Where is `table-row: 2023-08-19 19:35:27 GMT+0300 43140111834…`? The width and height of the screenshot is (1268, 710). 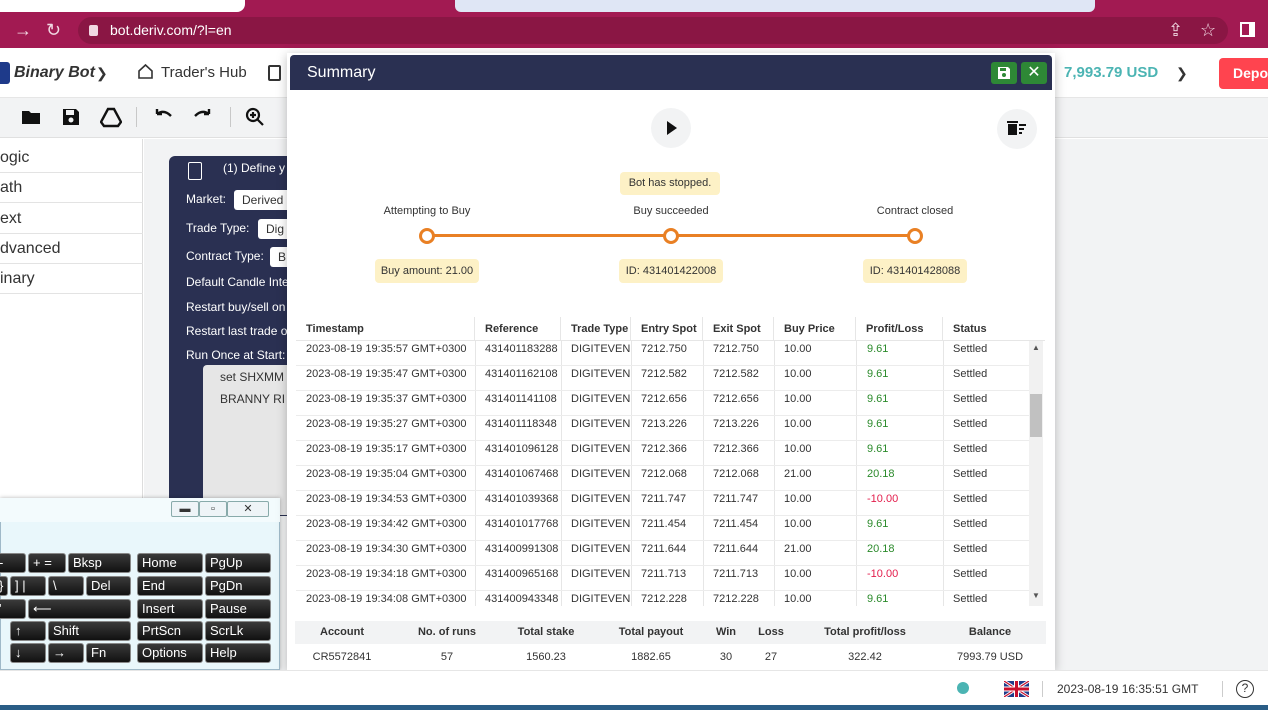
table-row: 2023-08-19 19:35:27 GMT+0300 43140111834… is located at coordinates (662, 428).